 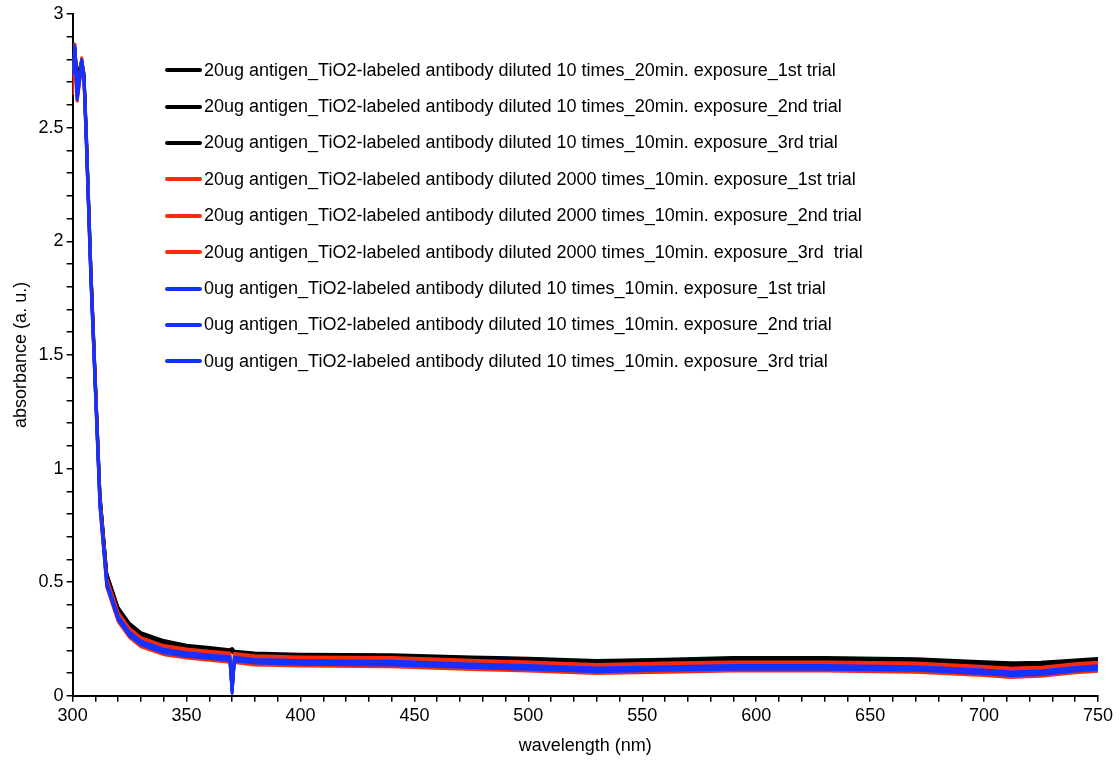 What do you see at coordinates (58, 12) in the screenshot?
I see `y-tick-label: 3` at bounding box center [58, 12].